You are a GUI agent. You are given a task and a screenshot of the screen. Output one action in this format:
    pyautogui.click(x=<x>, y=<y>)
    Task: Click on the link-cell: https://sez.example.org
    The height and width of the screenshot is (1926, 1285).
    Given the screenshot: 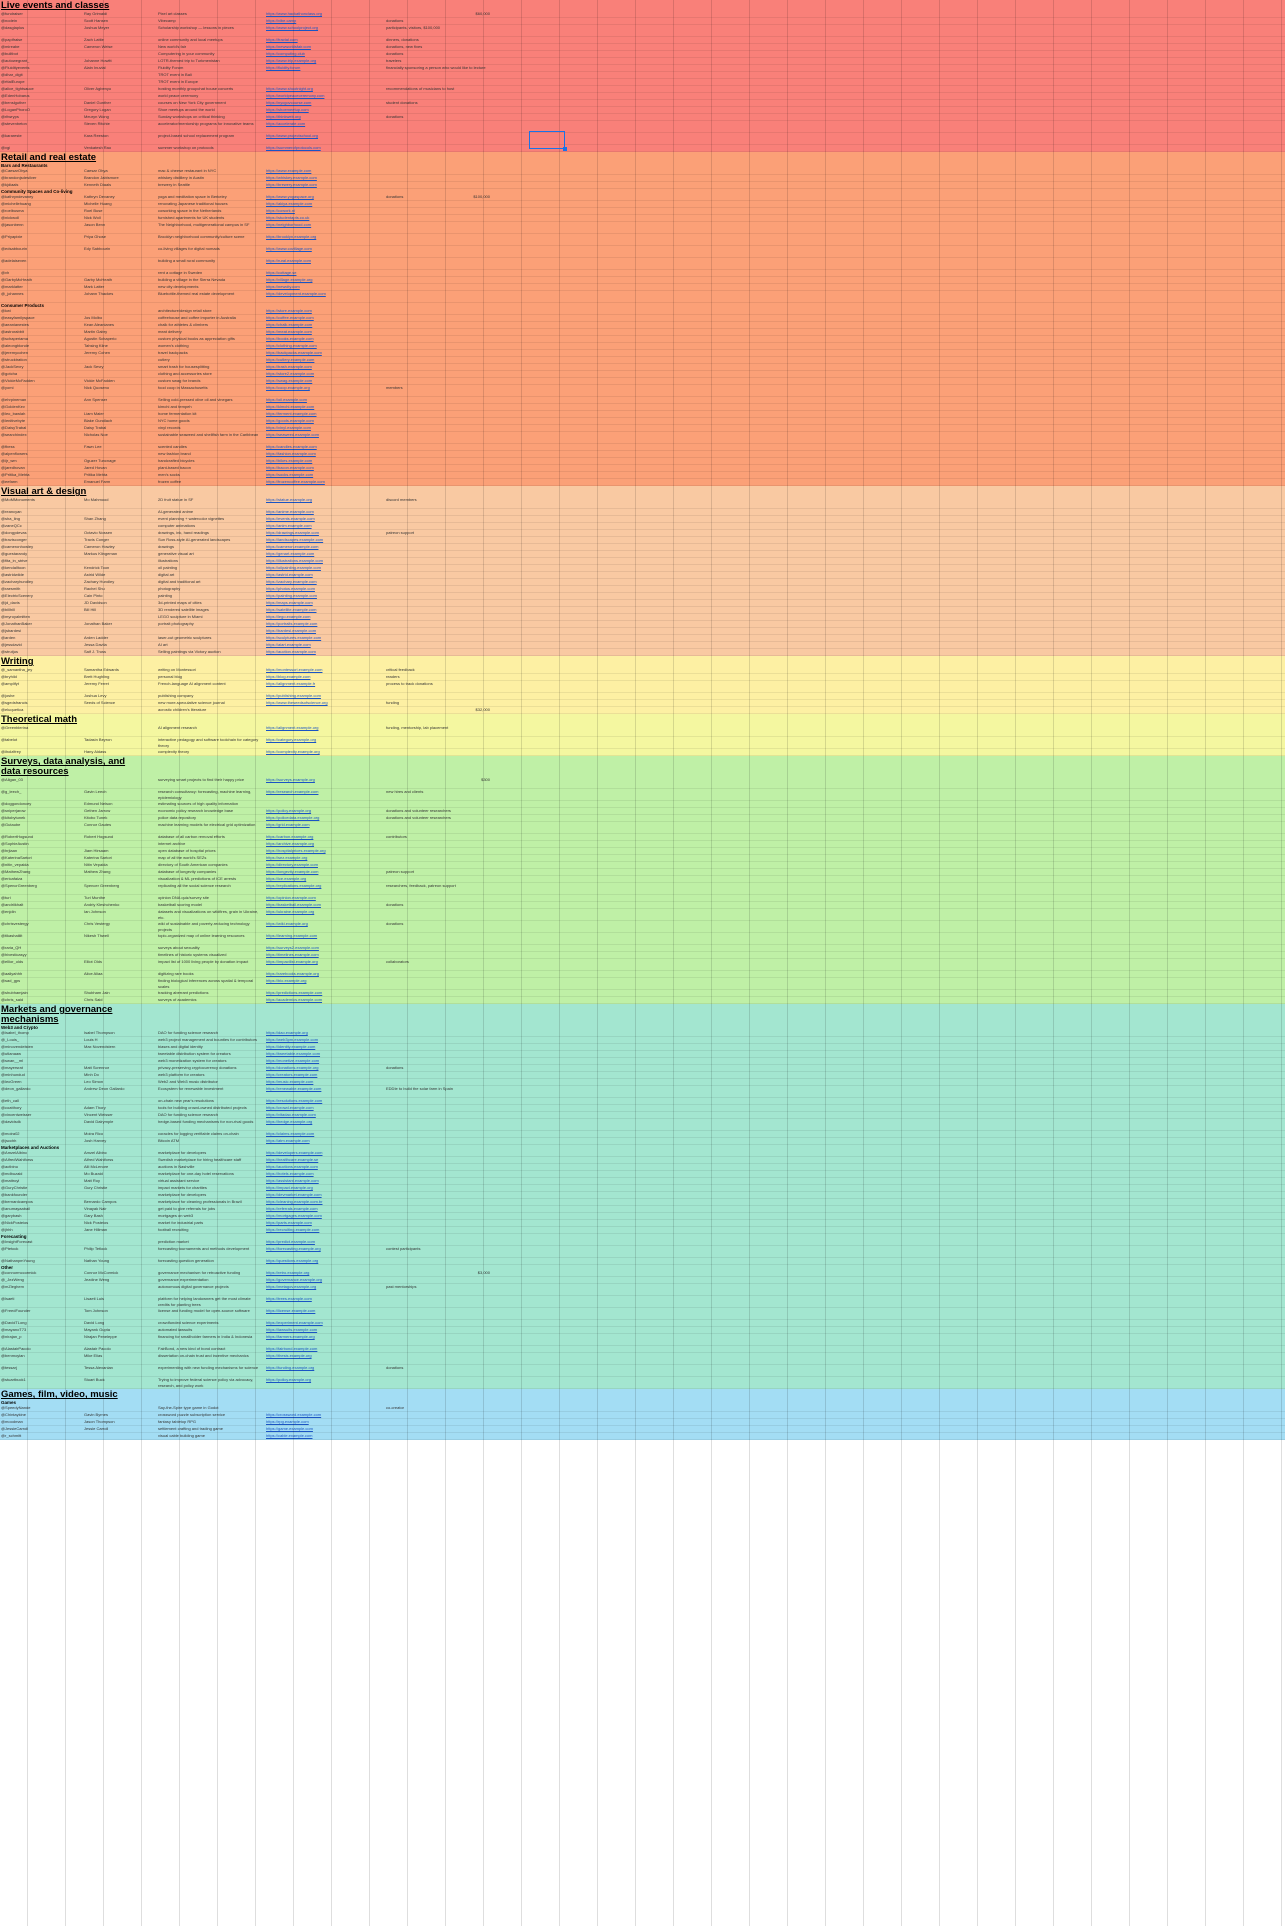 What is the action you would take?
    pyautogui.click(x=287, y=857)
    